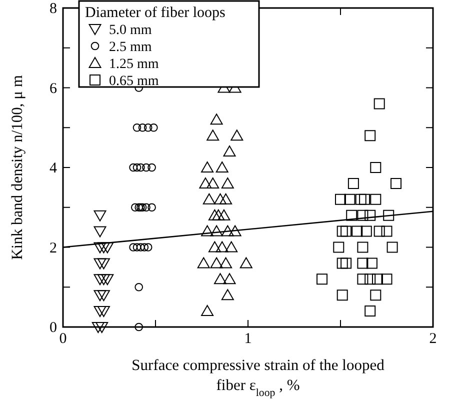 This screenshot has width=451, height=403. What do you see at coordinates (54, 168) in the screenshot?
I see `y-tick-label: 4` at bounding box center [54, 168].